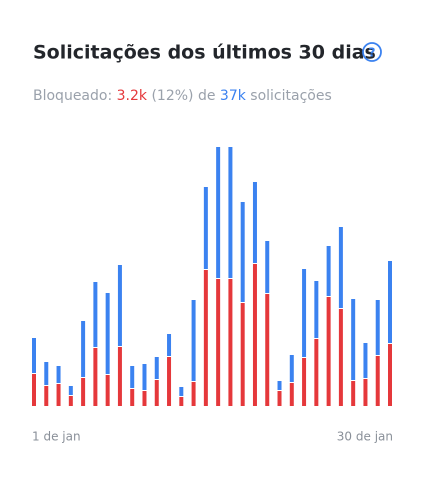  What do you see at coordinates (204, 53) in the screenshot?
I see `chart-title: Solicitações dos últimos 30 dias` at bounding box center [204, 53].